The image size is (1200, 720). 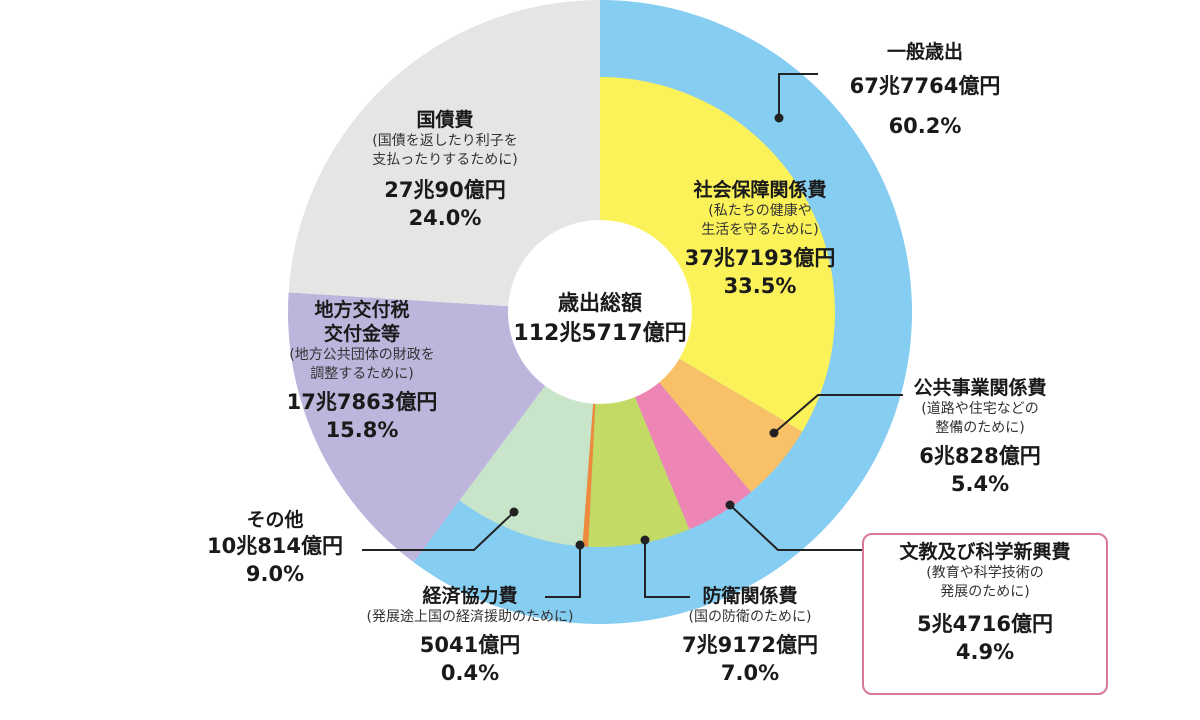 I want to click on keizai-percent: 0.4%, so click(x=470, y=673).